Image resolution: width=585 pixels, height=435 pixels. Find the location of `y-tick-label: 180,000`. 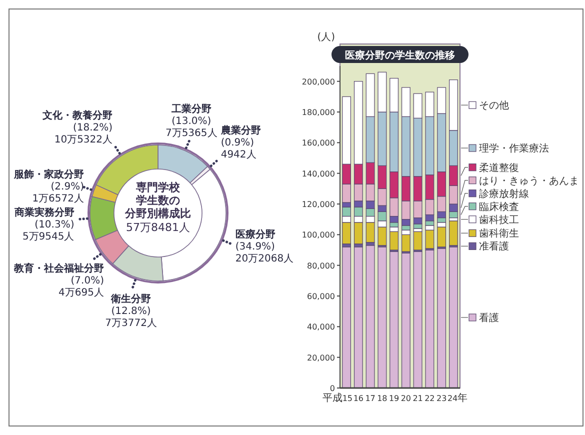

y-tick-label: 180,000 is located at coordinates (318, 112).